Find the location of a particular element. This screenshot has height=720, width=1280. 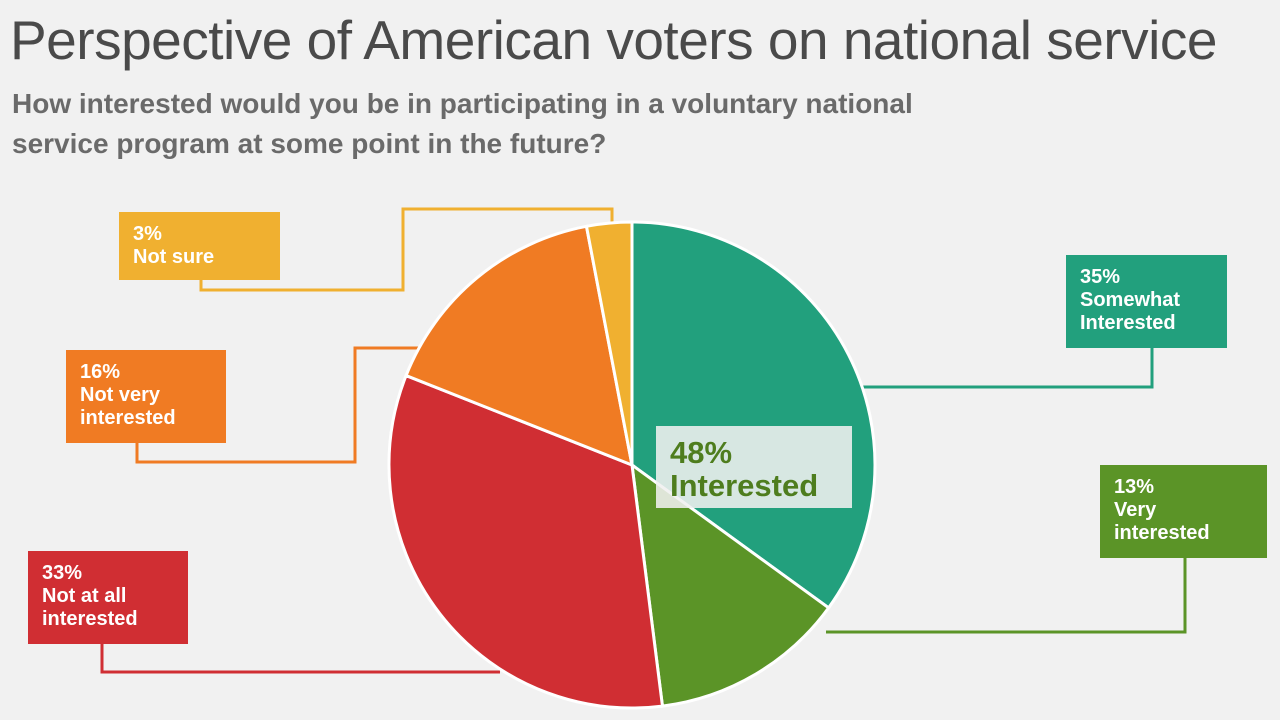

label-somewhat-line2: Interested is located at coordinates (1128, 323).